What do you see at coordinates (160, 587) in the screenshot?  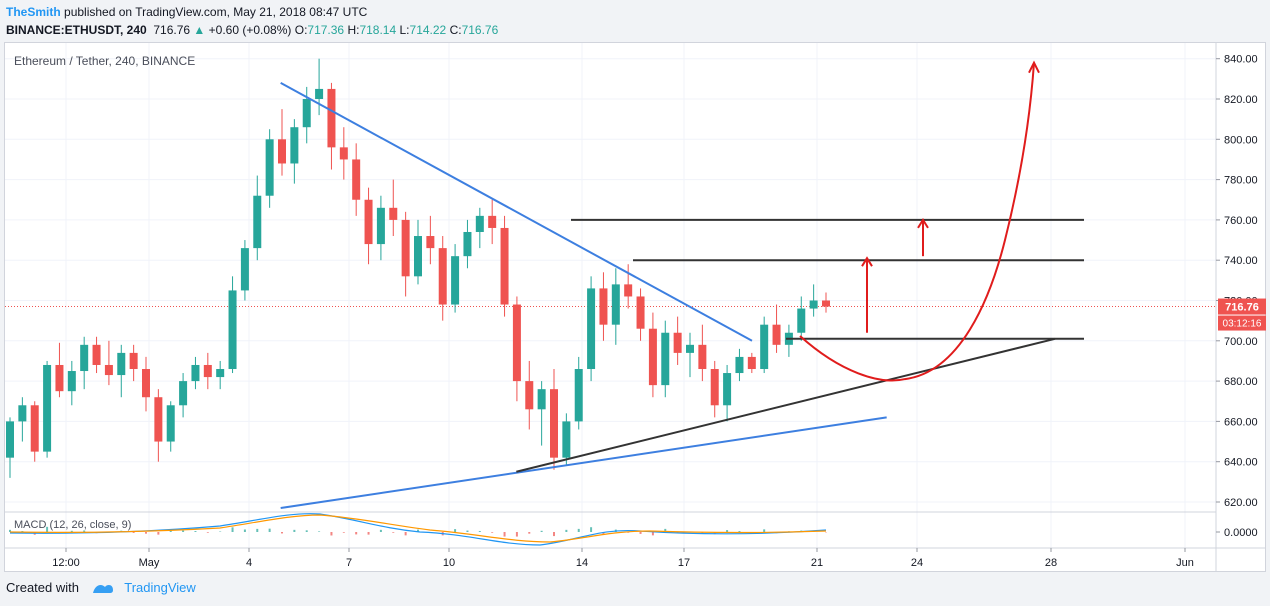 I see `tradingview-brand-link: TradingView` at bounding box center [160, 587].